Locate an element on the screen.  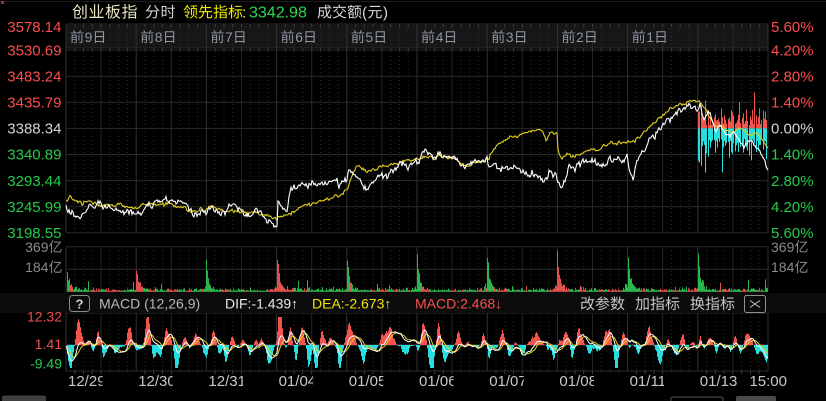
svg-text: 2 is located at coordinates (580, 37).